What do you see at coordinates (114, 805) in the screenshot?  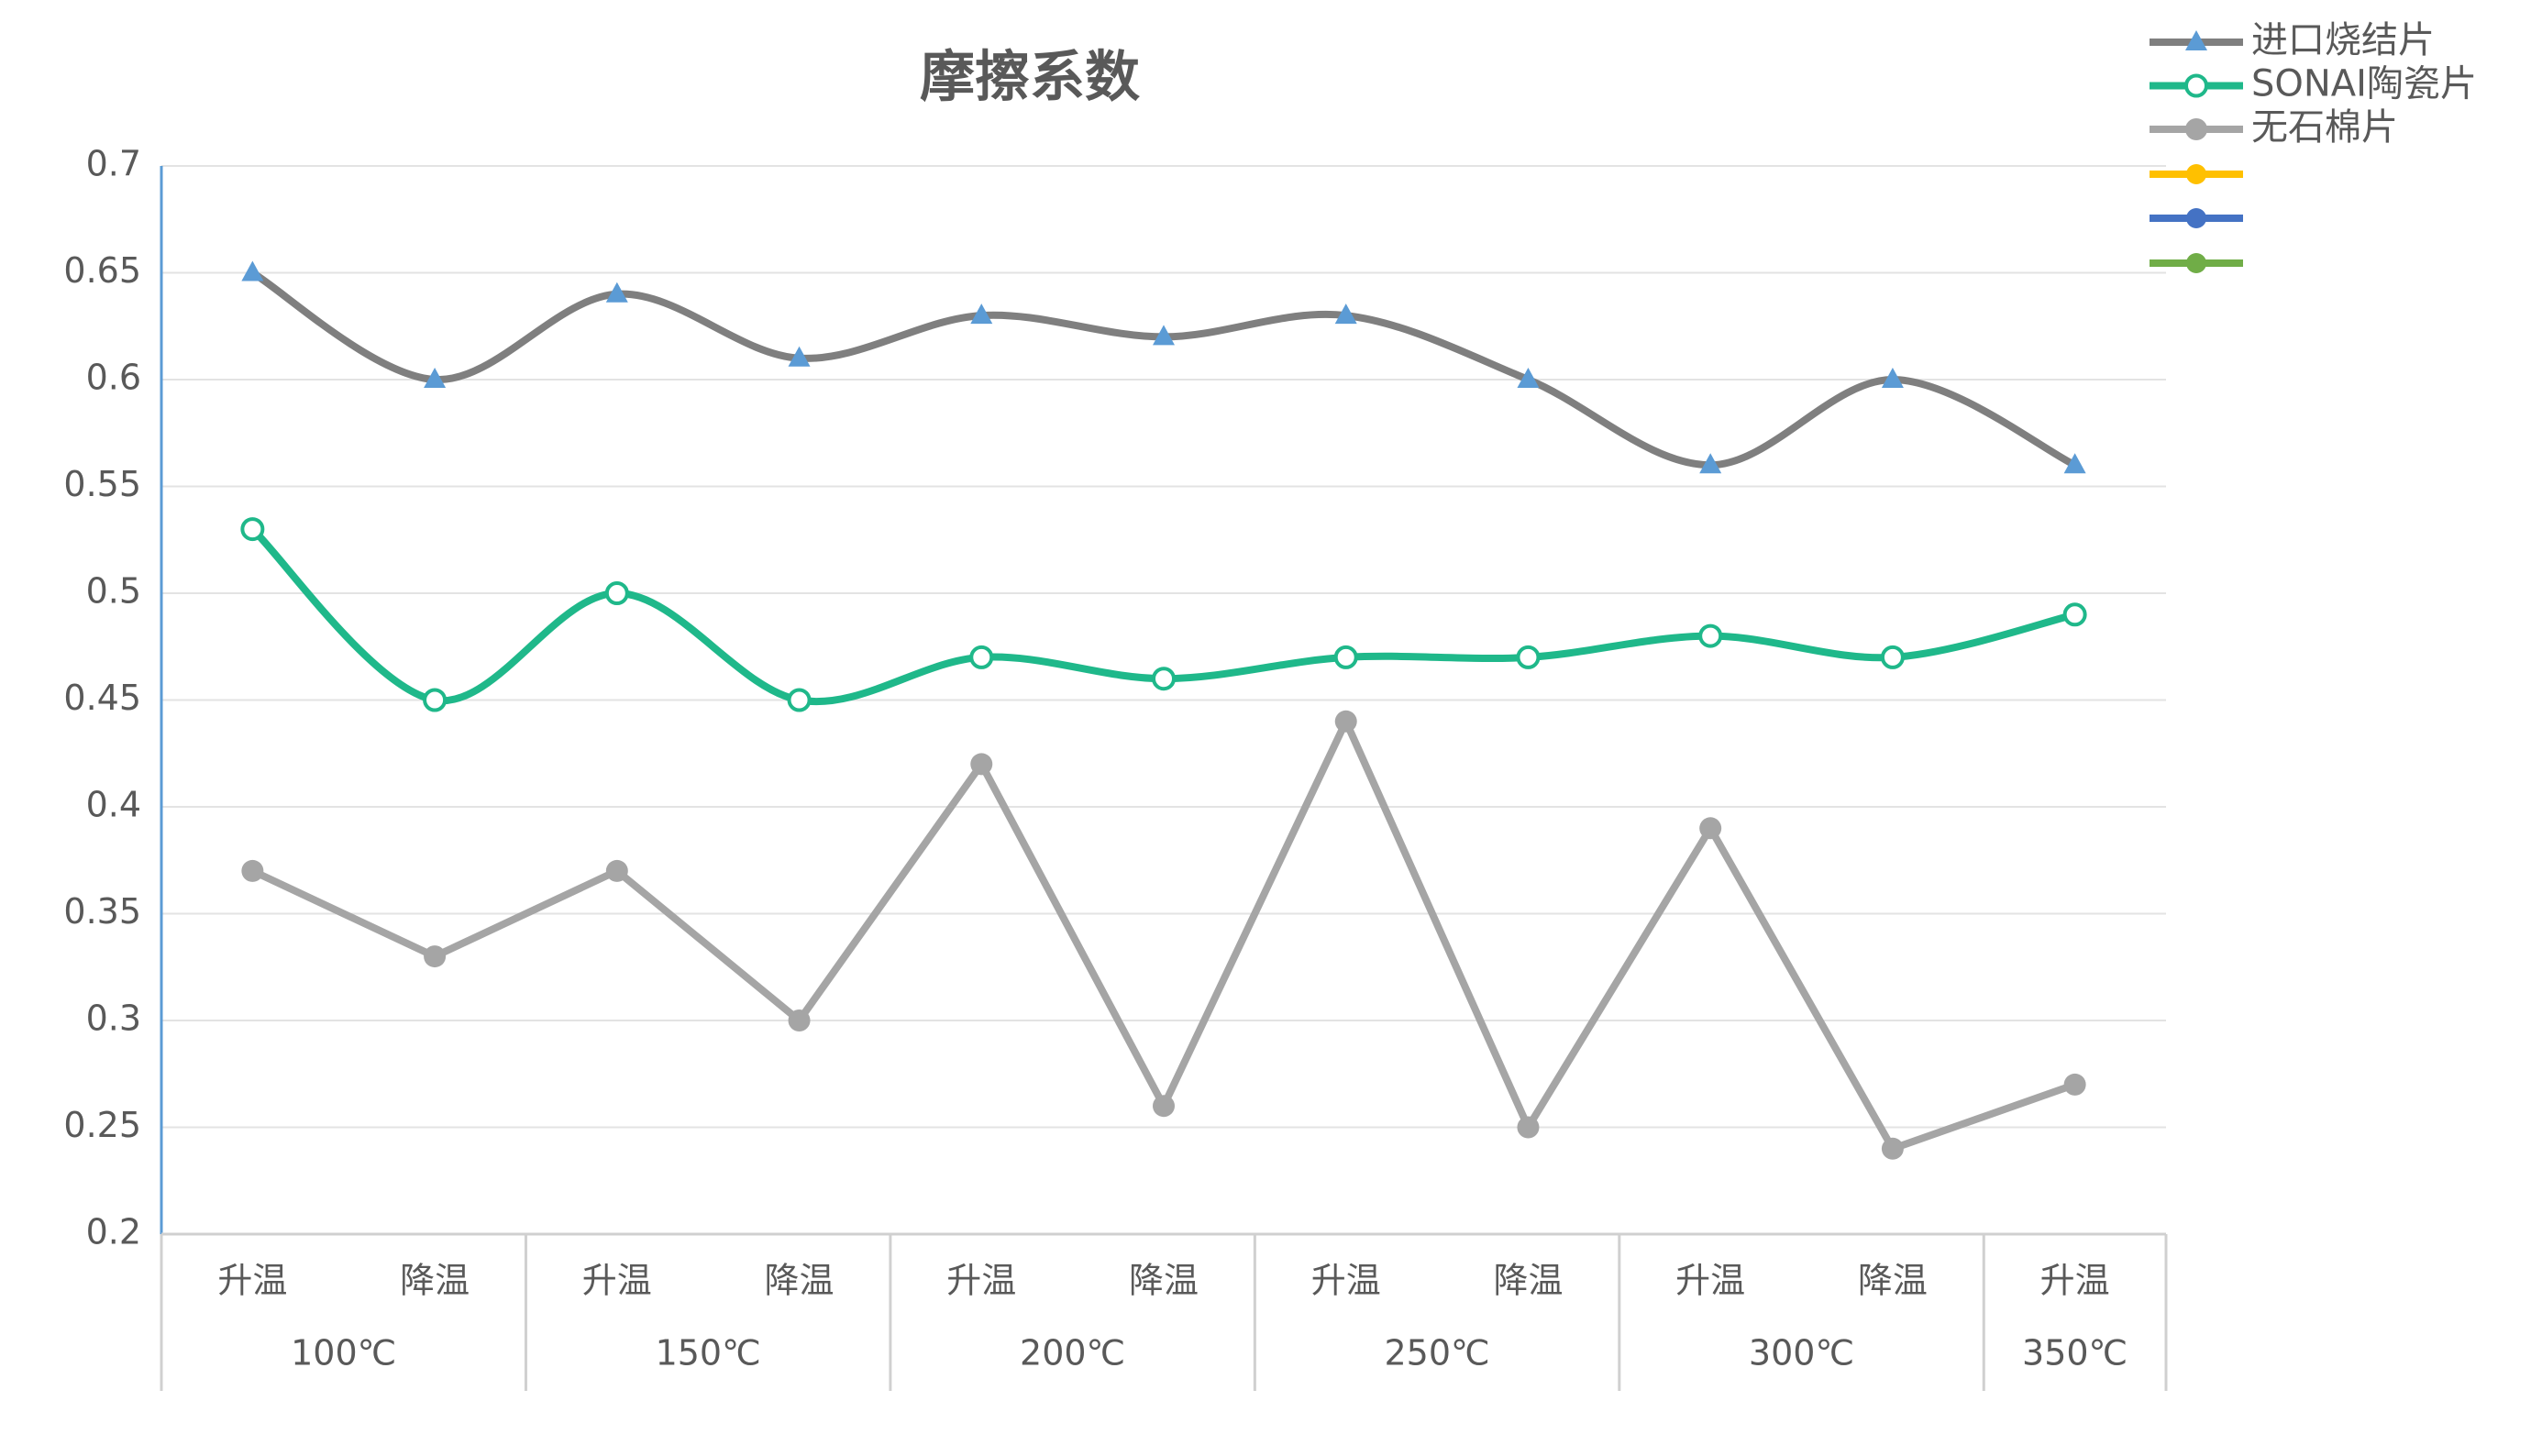 I see `y-tick-label: 0.4` at bounding box center [114, 805].